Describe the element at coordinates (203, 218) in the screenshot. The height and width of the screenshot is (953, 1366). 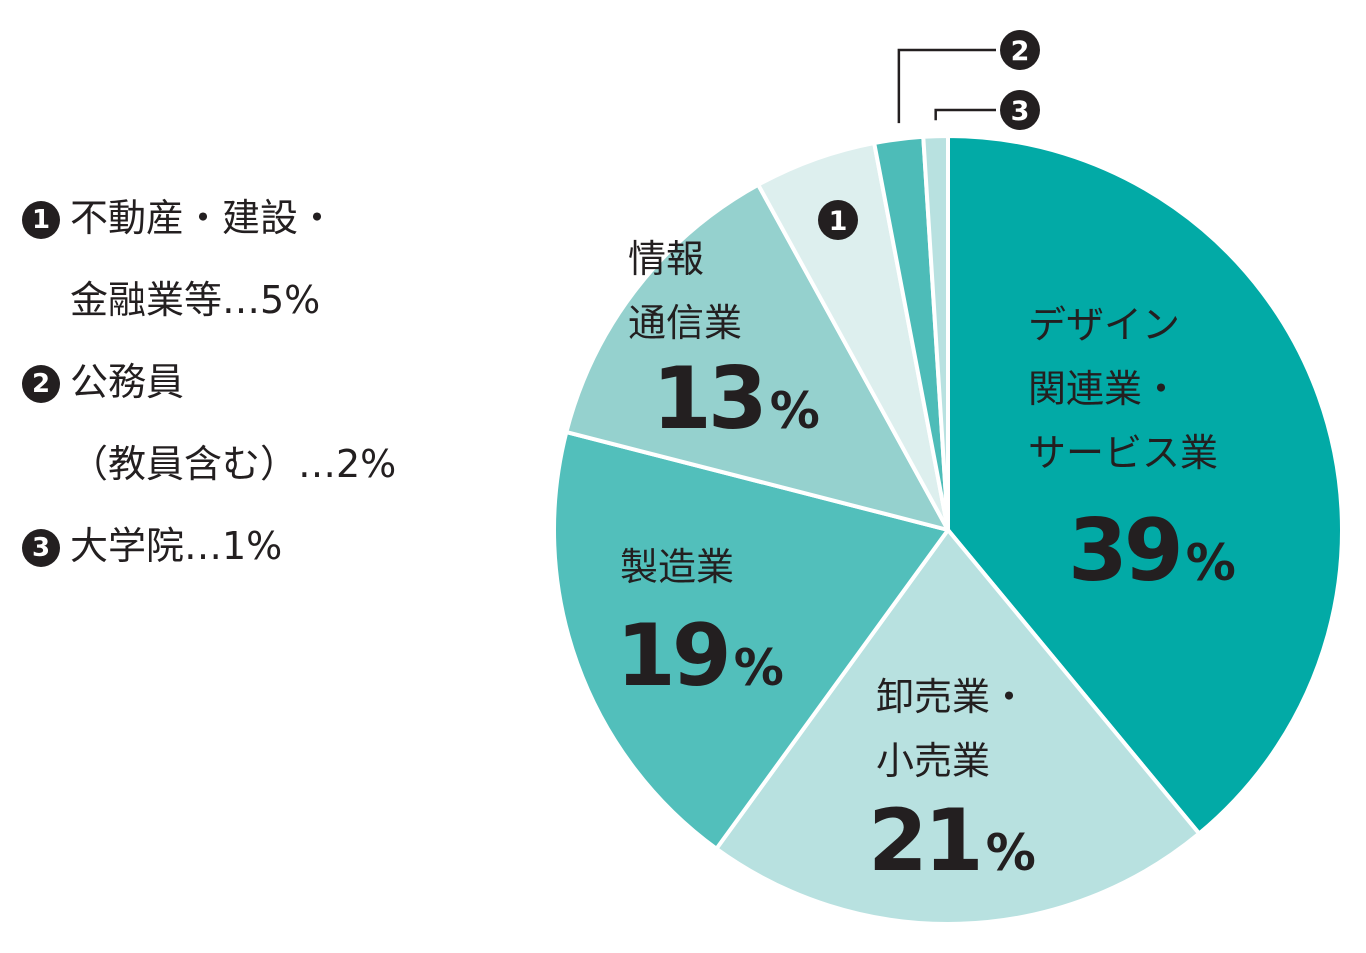
I see `legend-item-1-line1: 不動産・建設・` at that location.